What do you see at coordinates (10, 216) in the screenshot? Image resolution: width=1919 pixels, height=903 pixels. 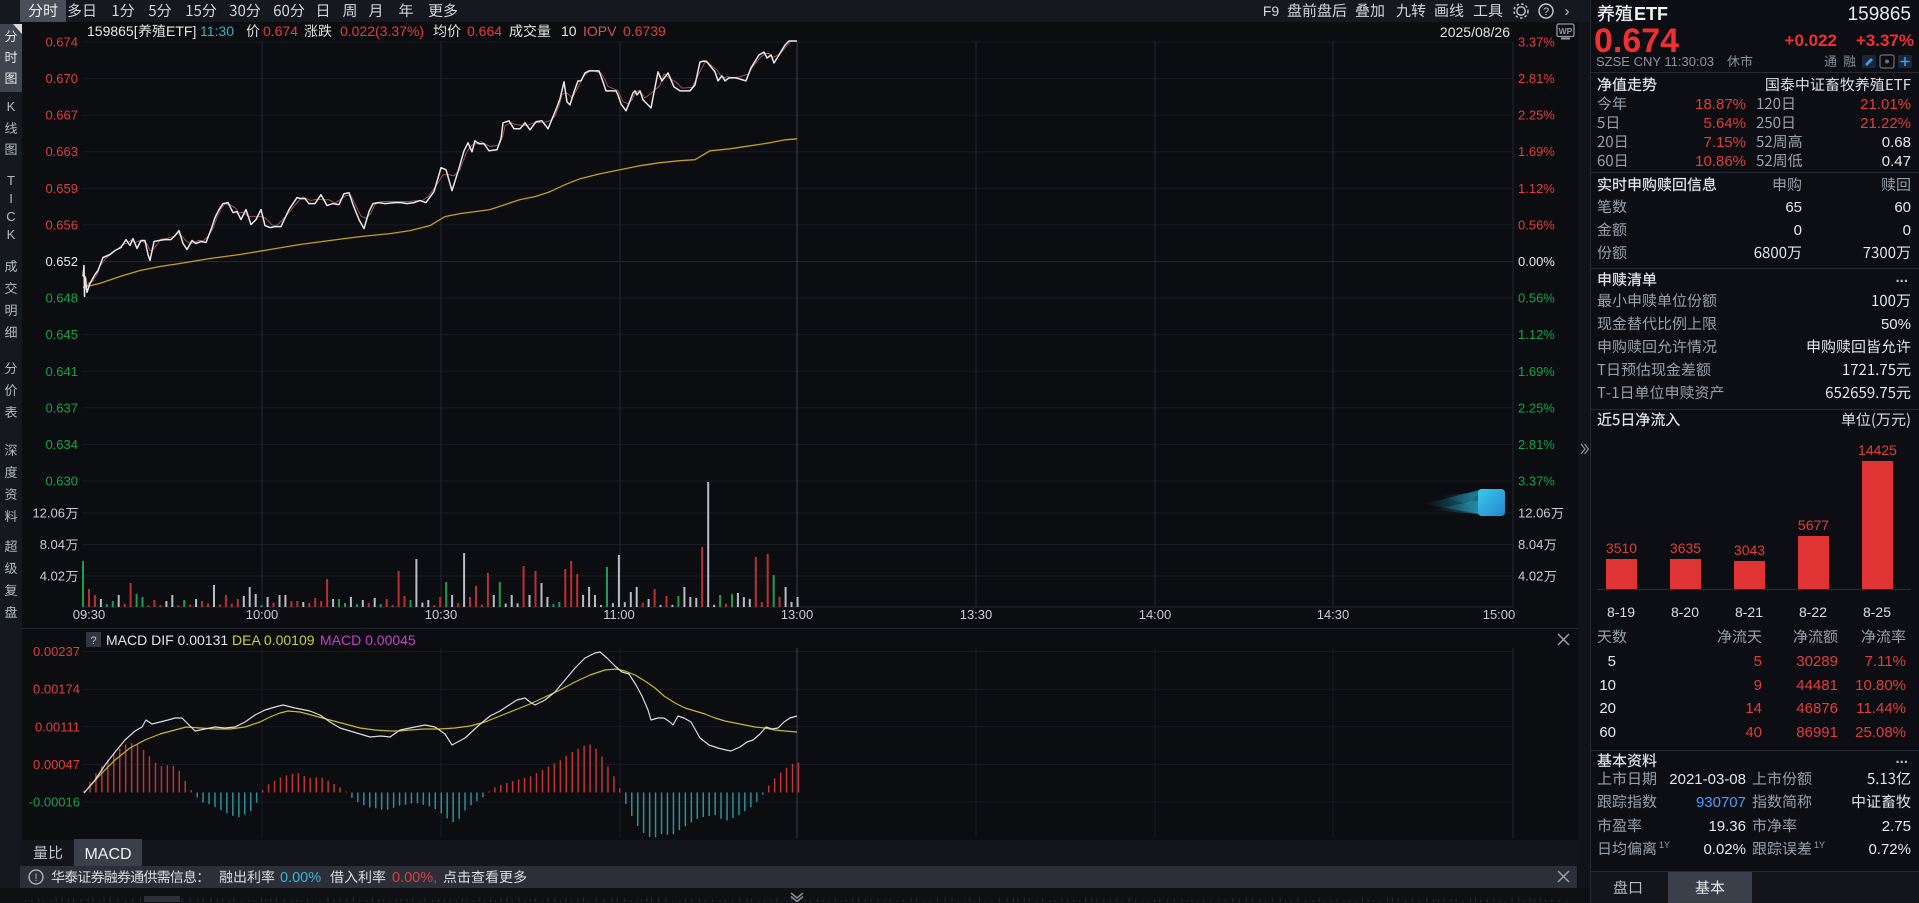 I see `svg-text: C` at bounding box center [10, 216].